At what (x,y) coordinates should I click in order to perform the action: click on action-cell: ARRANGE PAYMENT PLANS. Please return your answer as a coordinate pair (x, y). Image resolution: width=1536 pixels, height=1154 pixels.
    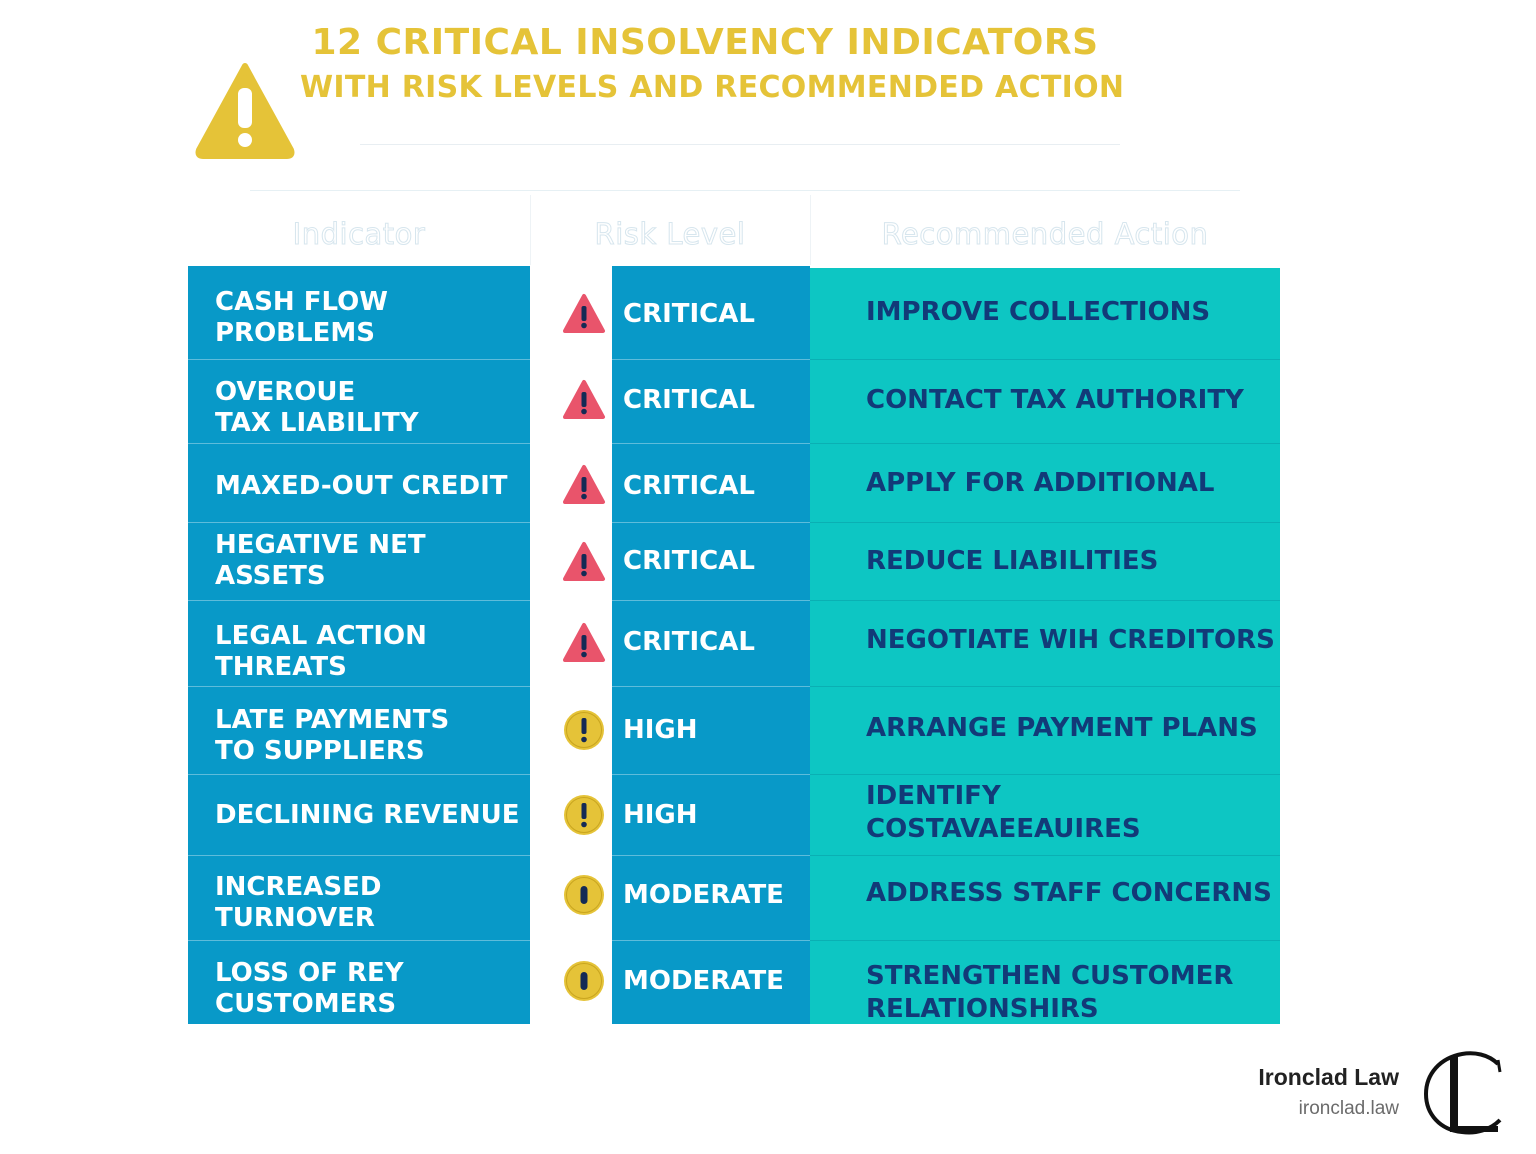
    Looking at the image, I should click on (1062, 727).